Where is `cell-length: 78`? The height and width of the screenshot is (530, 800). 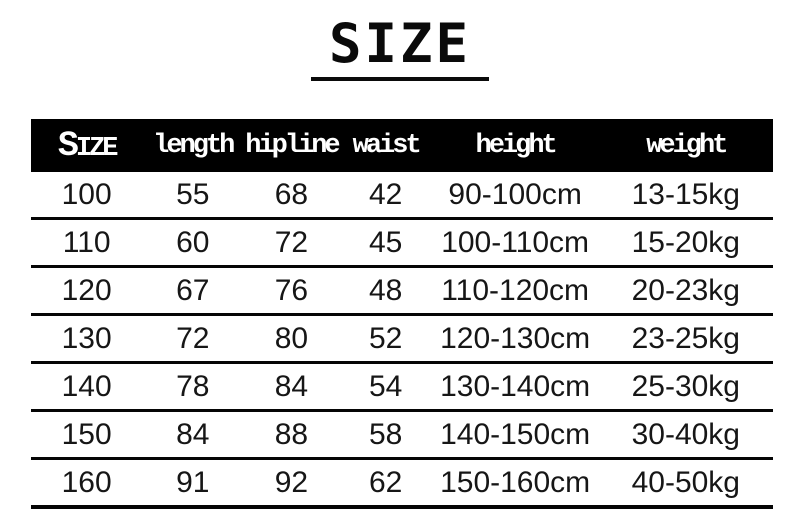
cell-length: 78 is located at coordinates (193, 387).